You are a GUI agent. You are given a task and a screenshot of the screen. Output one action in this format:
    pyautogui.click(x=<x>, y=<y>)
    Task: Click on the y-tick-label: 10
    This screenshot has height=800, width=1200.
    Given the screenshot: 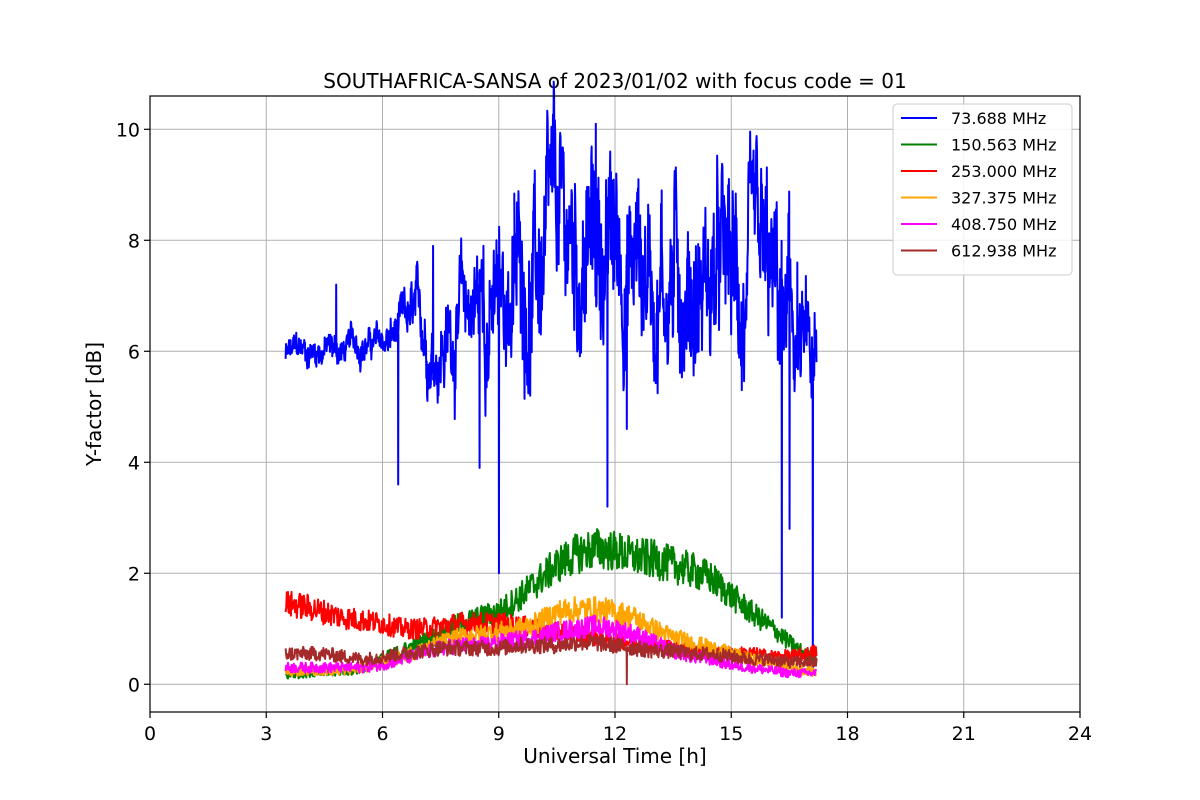 What is the action you would take?
    pyautogui.click(x=128, y=130)
    